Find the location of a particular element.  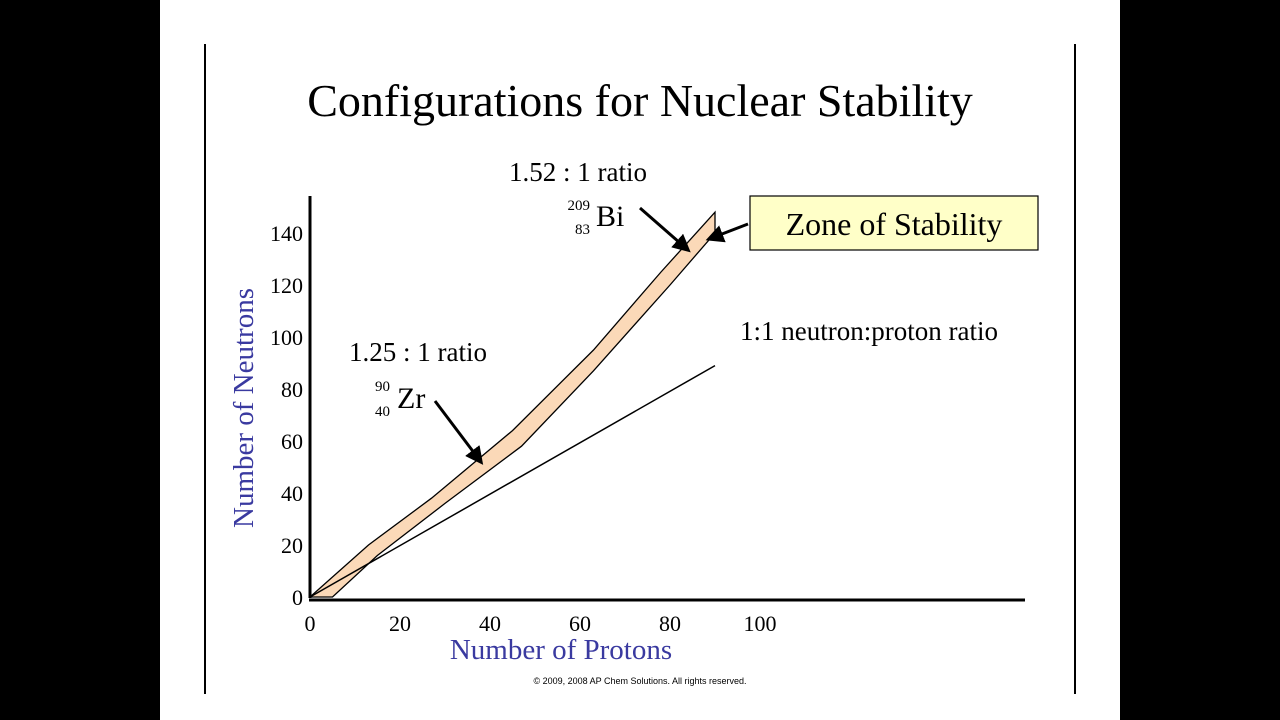

y-tick-label-60: 60 is located at coordinates (292, 441).